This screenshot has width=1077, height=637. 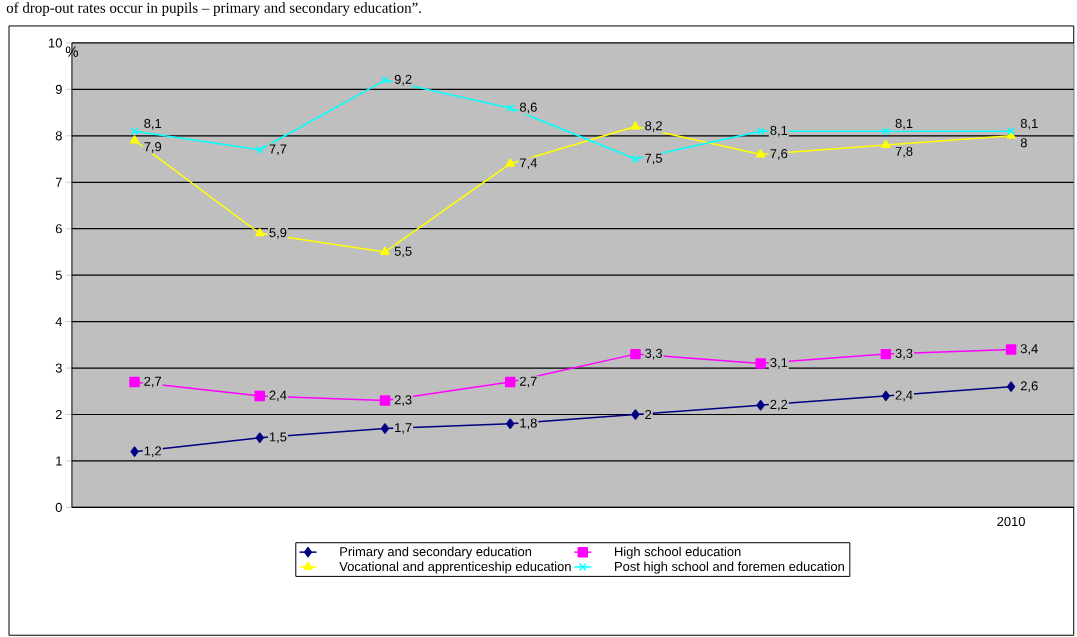 I want to click on data-label: 7,5, so click(x=654, y=159).